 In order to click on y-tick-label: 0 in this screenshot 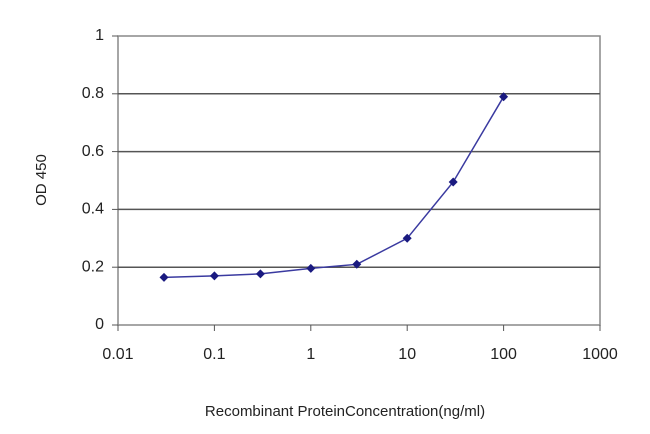, I will do `click(99, 324)`.